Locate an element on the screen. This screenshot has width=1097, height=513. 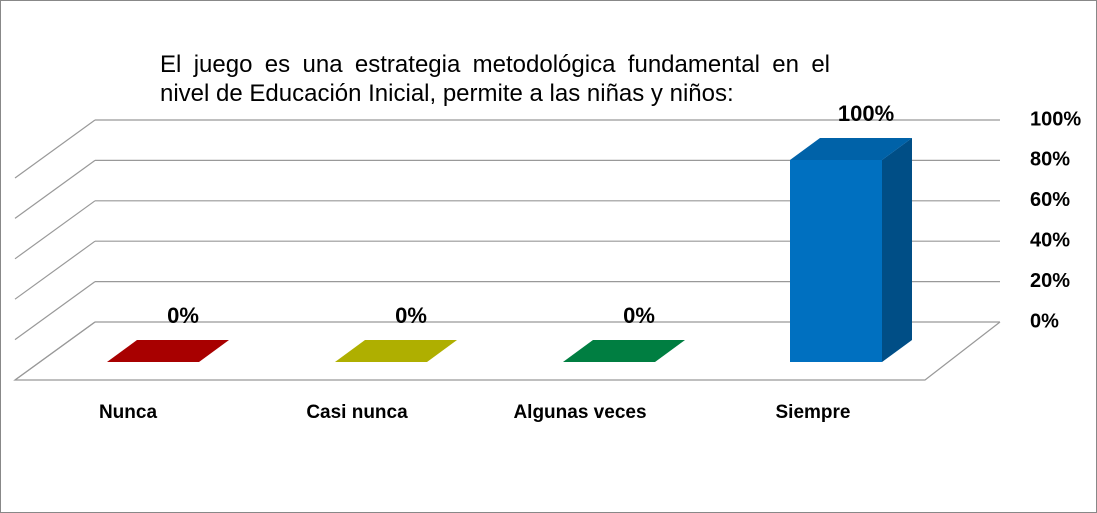
x-tick-label: Algunas veces is located at coordinates (579, 412).